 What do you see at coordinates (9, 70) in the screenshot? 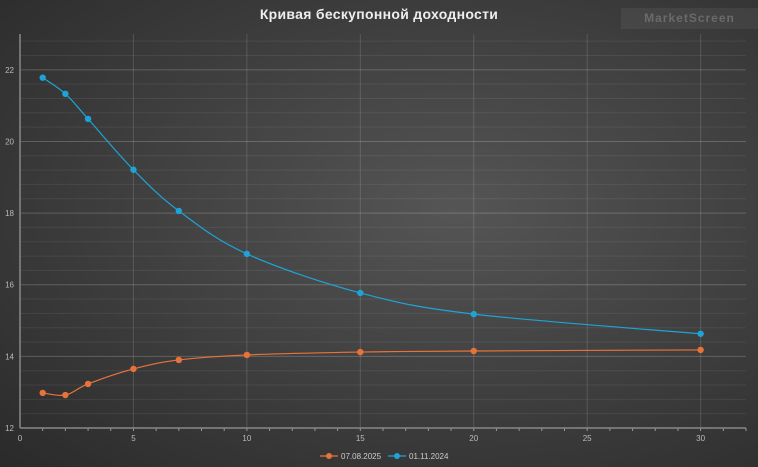
I see `y-tick-label: 22` at bounding box center [9, 70].